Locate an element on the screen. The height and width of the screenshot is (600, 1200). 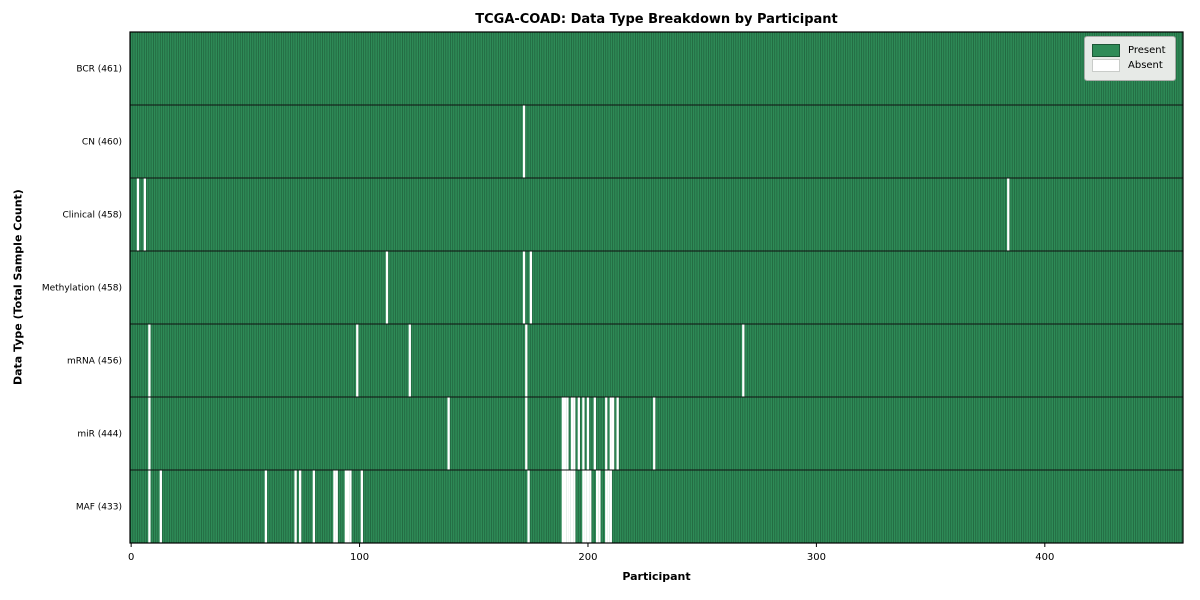
legend: Present Absent is located at coordinates (1130, 58).